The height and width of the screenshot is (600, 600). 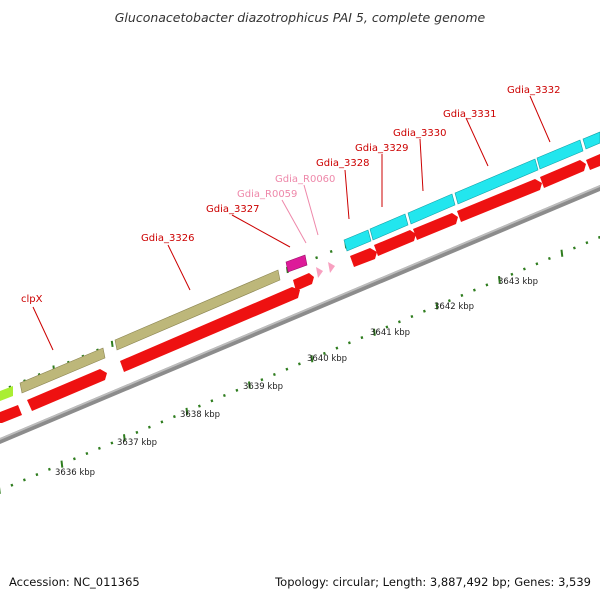 I want to click on gene-label-gdia-3331: Gdia_3331, so click(x=469, y=114).